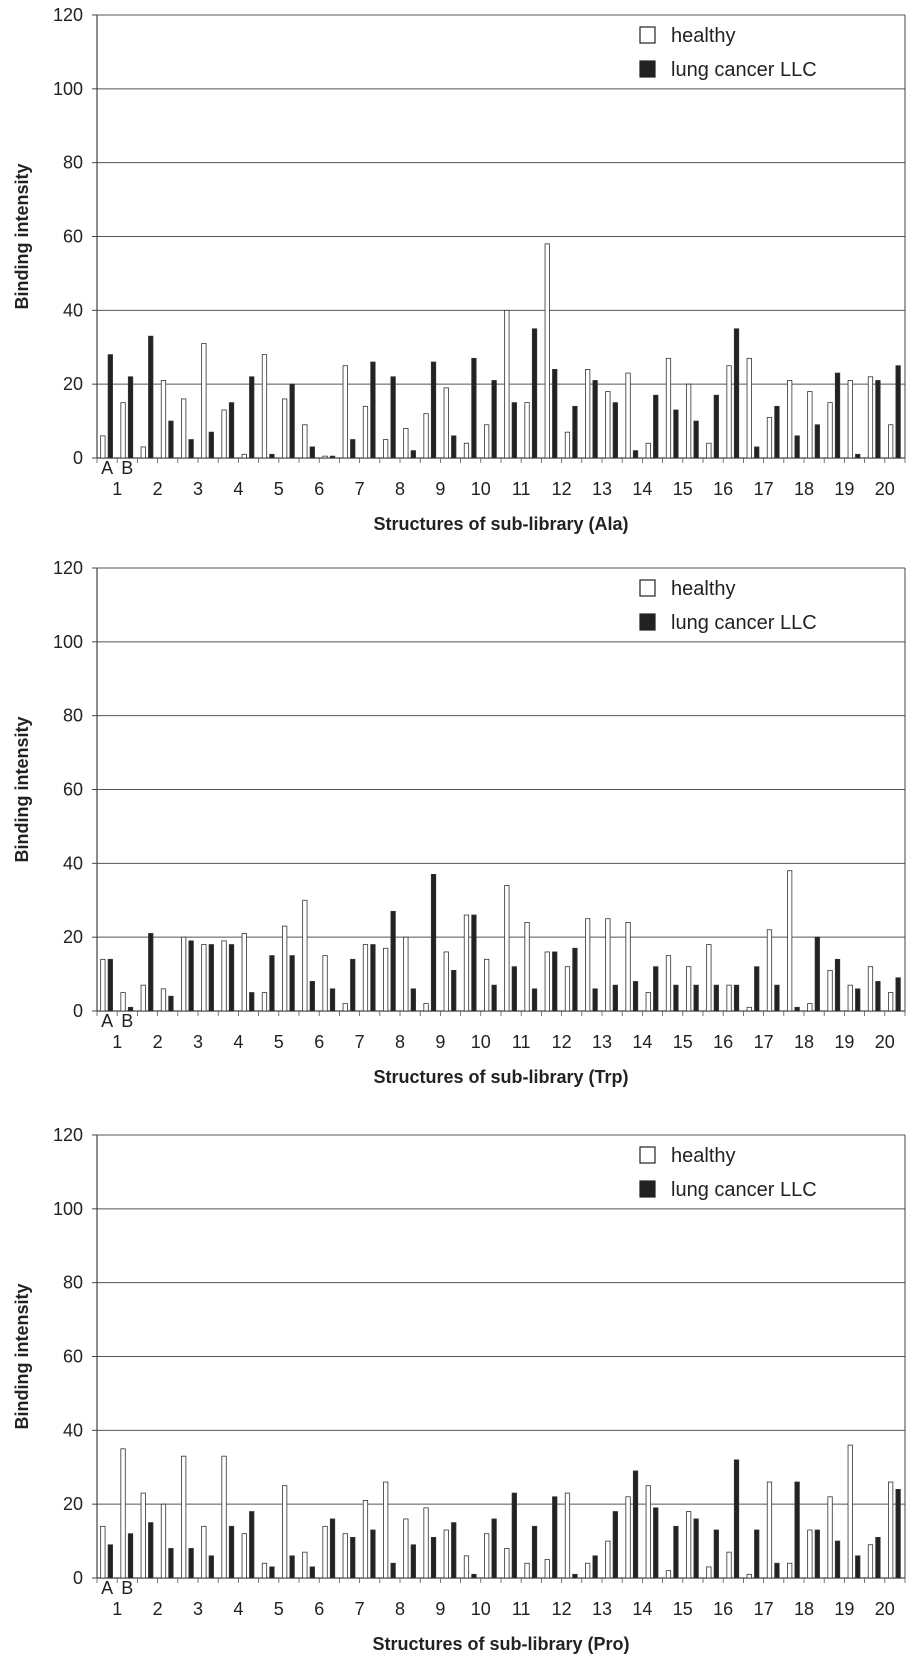 This screenshot has height=1677, width=920. I want to click on legend-swatch-lung-cancer, so click(647, 69).